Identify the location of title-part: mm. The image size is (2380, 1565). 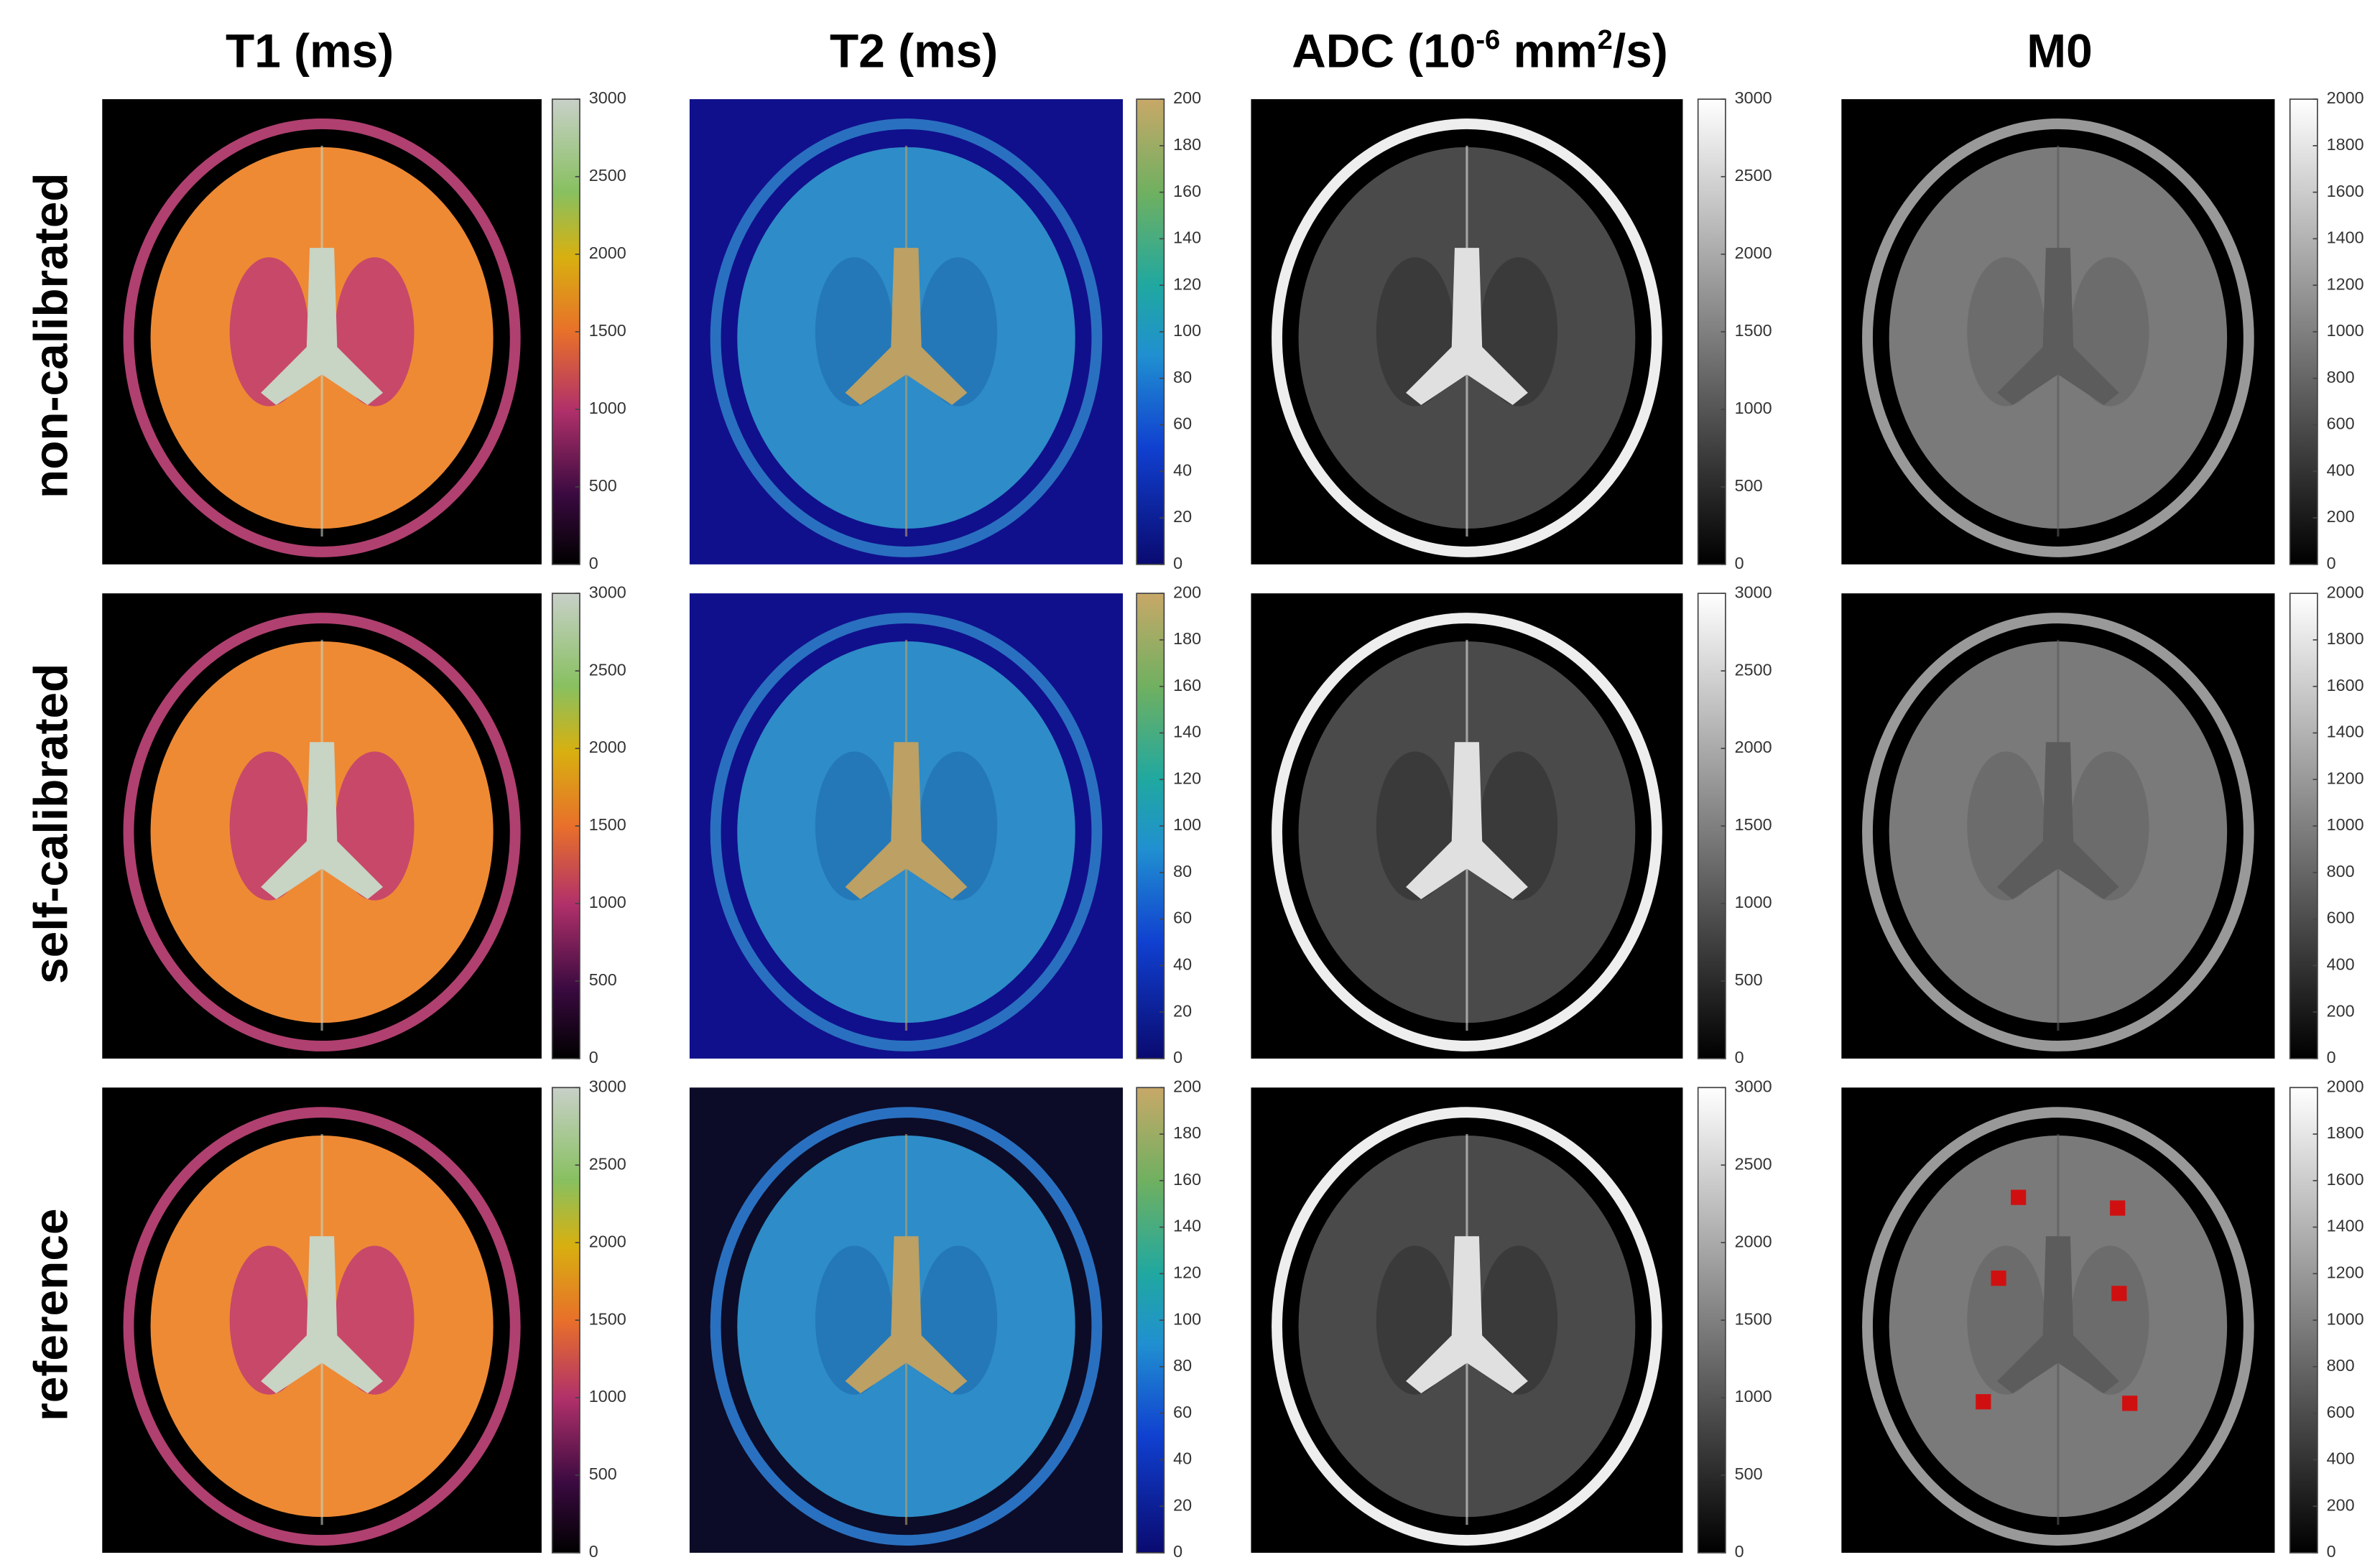
(1548, 50).